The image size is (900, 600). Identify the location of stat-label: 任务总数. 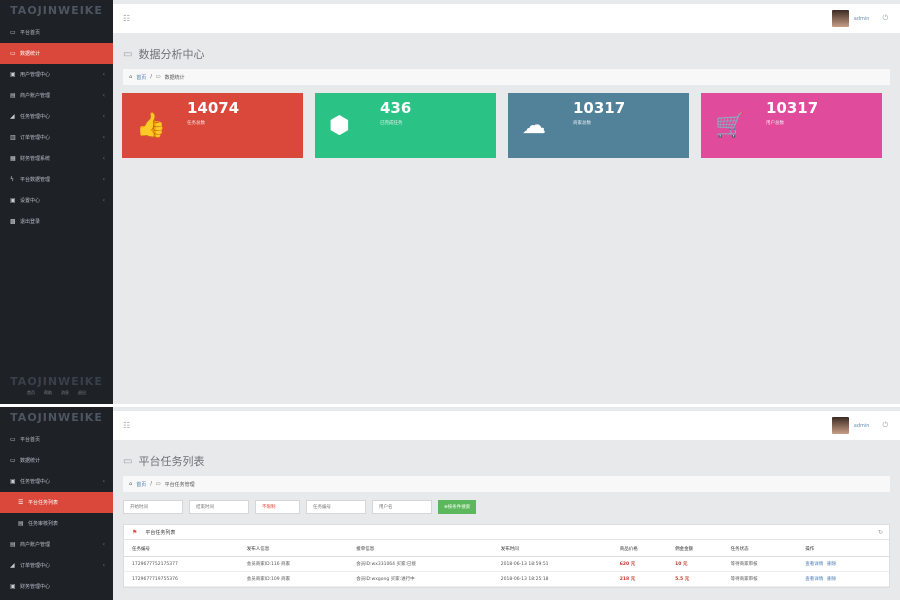
(196, 123).